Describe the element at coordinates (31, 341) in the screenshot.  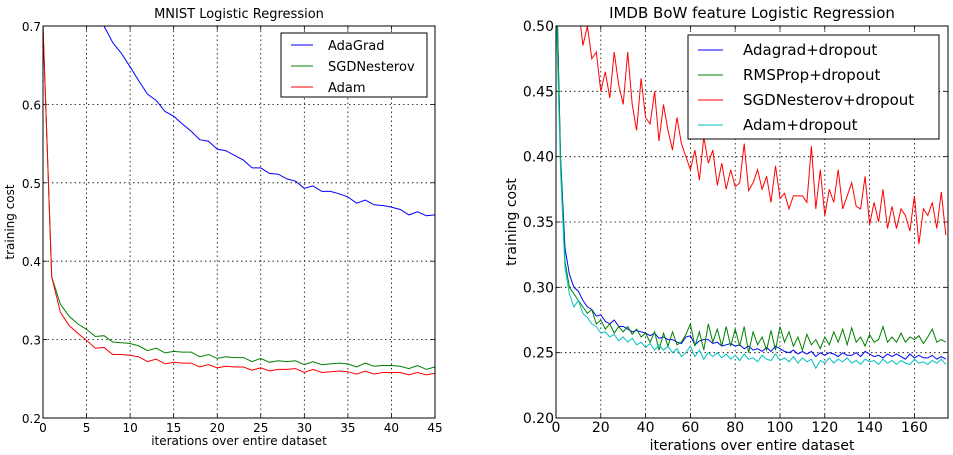
I see `y-tick-label: 0.3` at that location.